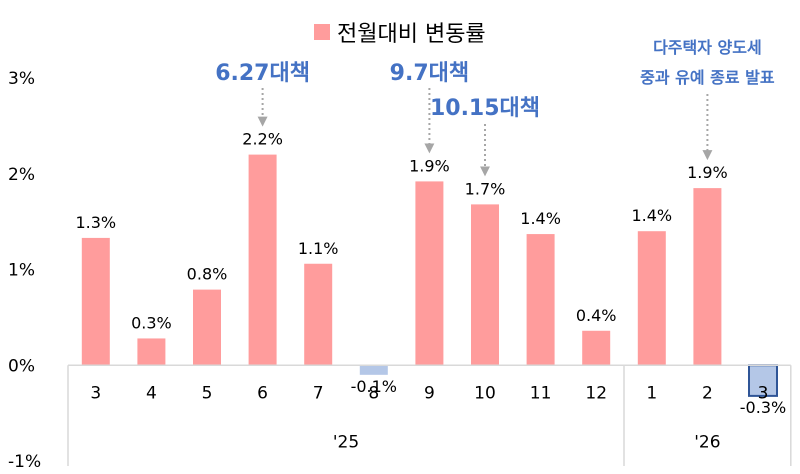  I want to click on x-tick-label: 5, so click(207, 393).